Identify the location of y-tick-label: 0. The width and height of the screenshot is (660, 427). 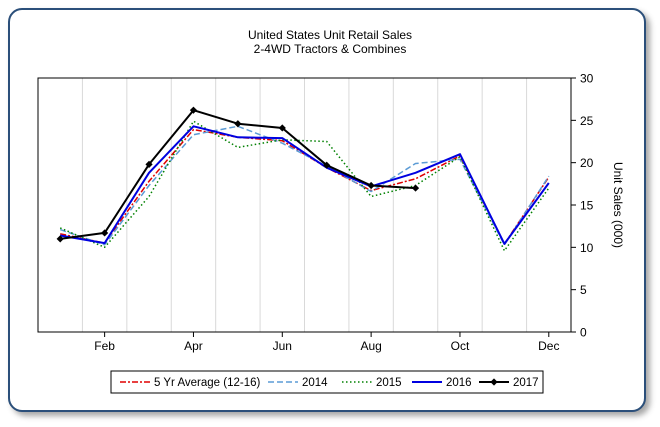
(583, 333).